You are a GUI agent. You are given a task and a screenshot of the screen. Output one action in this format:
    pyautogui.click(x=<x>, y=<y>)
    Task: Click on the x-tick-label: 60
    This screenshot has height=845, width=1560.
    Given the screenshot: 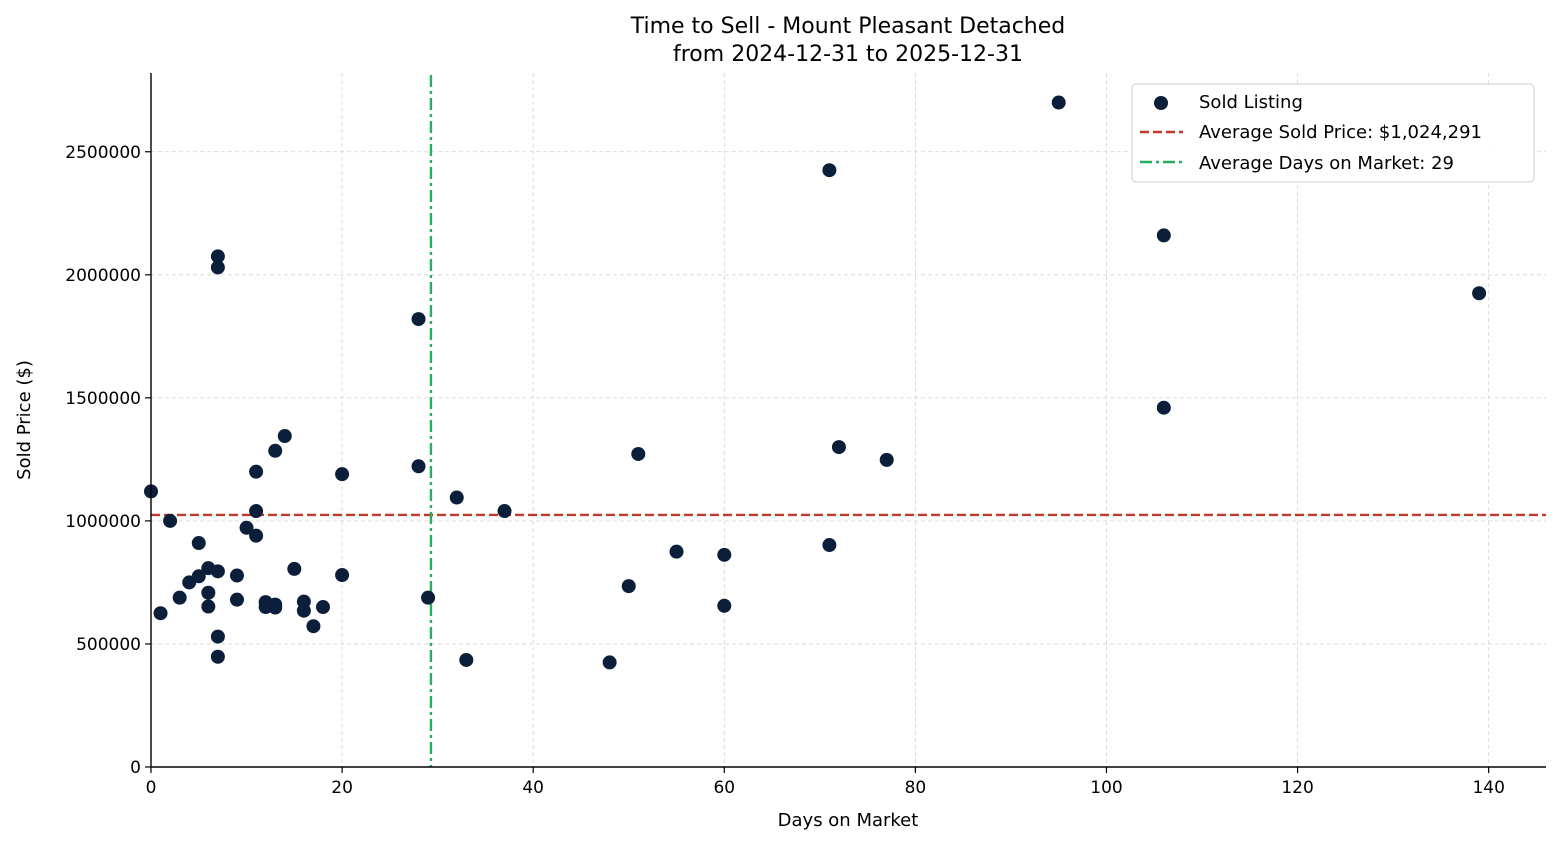 What is the action you would take?
    pyautogui.click(x=724, y=788)
    